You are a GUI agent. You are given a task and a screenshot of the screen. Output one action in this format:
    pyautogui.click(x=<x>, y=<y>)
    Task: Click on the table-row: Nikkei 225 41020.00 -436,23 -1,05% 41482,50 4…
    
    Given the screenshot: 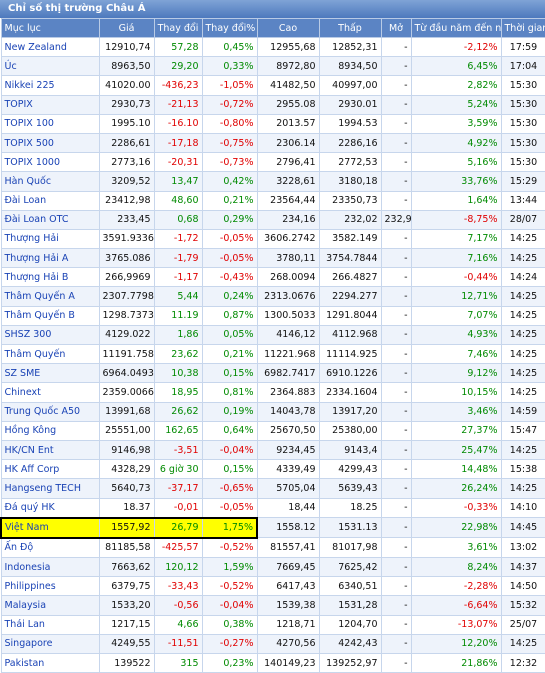 What is the action you would take?
    pyautogui.click(x=272, y=85)
    